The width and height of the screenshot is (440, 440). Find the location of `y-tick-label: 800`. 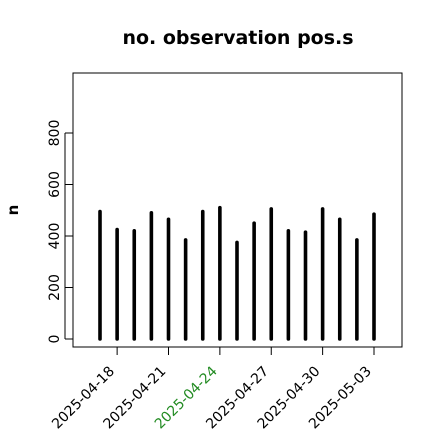

y-tick-label: 800 is located at coordinates (55, 133).